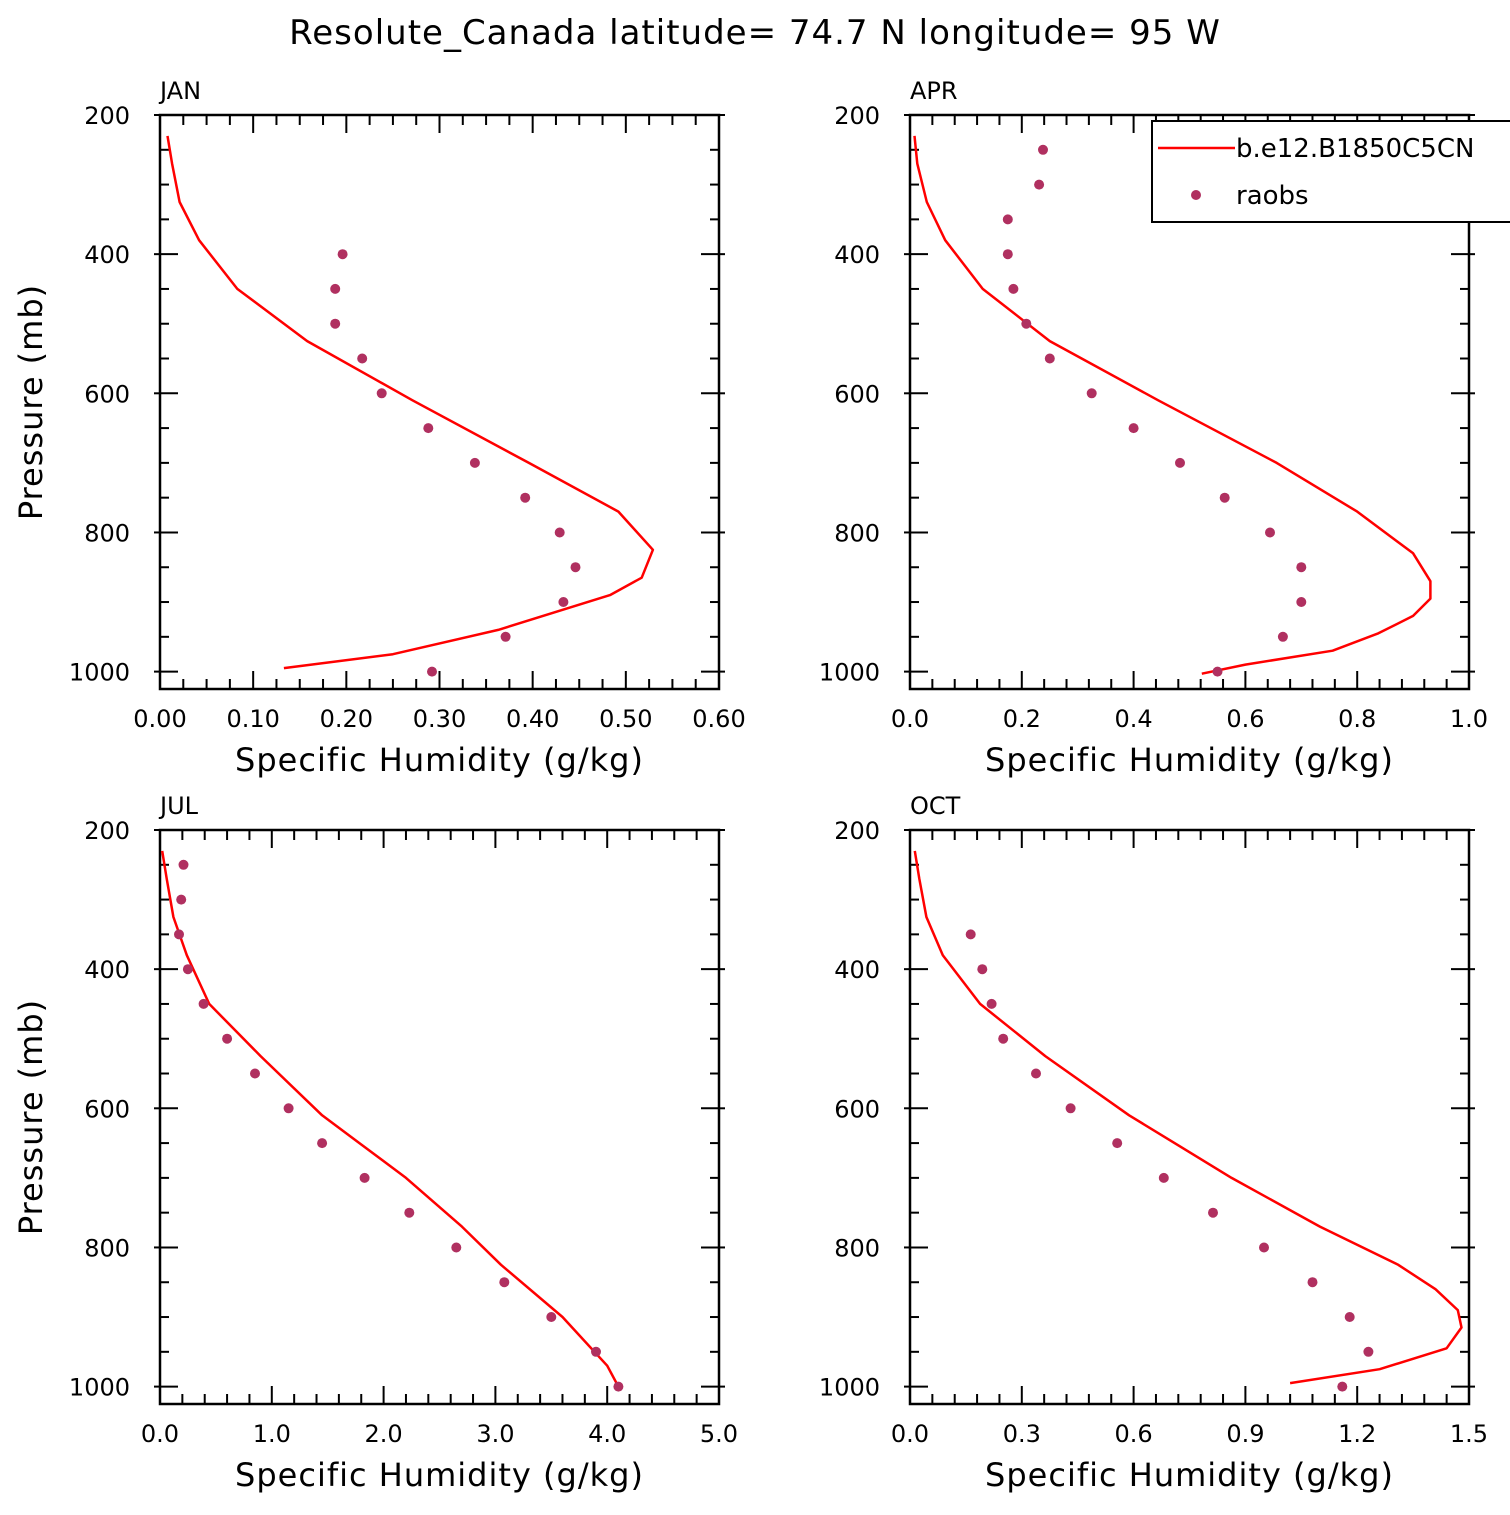 Image resolution: width=1510 pixels, height=1515 pixels. I want to click on x-tick-label: 0.0, so click(910, 719).